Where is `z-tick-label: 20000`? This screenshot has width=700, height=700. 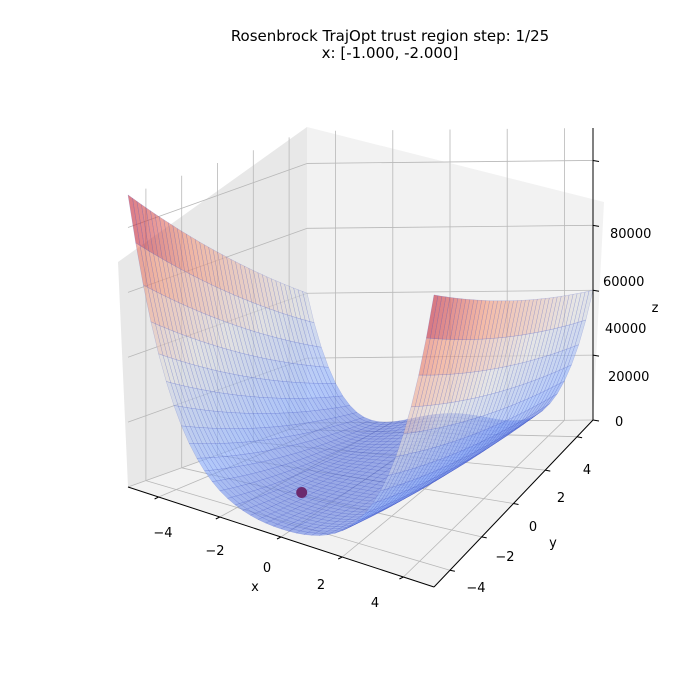 z-tick-label: 20000 is located at coordinates (628, 377).